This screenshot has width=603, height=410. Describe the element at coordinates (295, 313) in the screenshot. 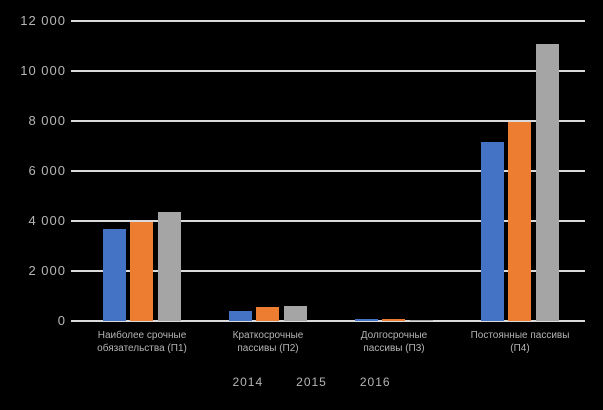

I see `bar-2016-category2` at that location.